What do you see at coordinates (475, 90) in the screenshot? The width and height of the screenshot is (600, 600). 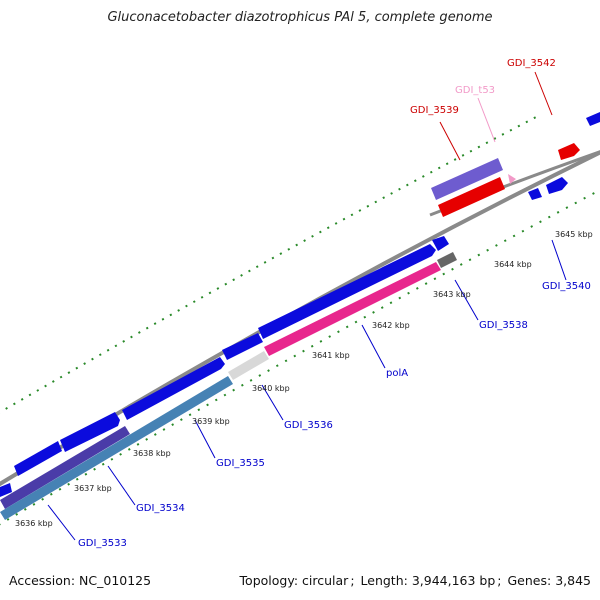 I see `gene-label: GDI_t53` at bounding box center [475, 90].